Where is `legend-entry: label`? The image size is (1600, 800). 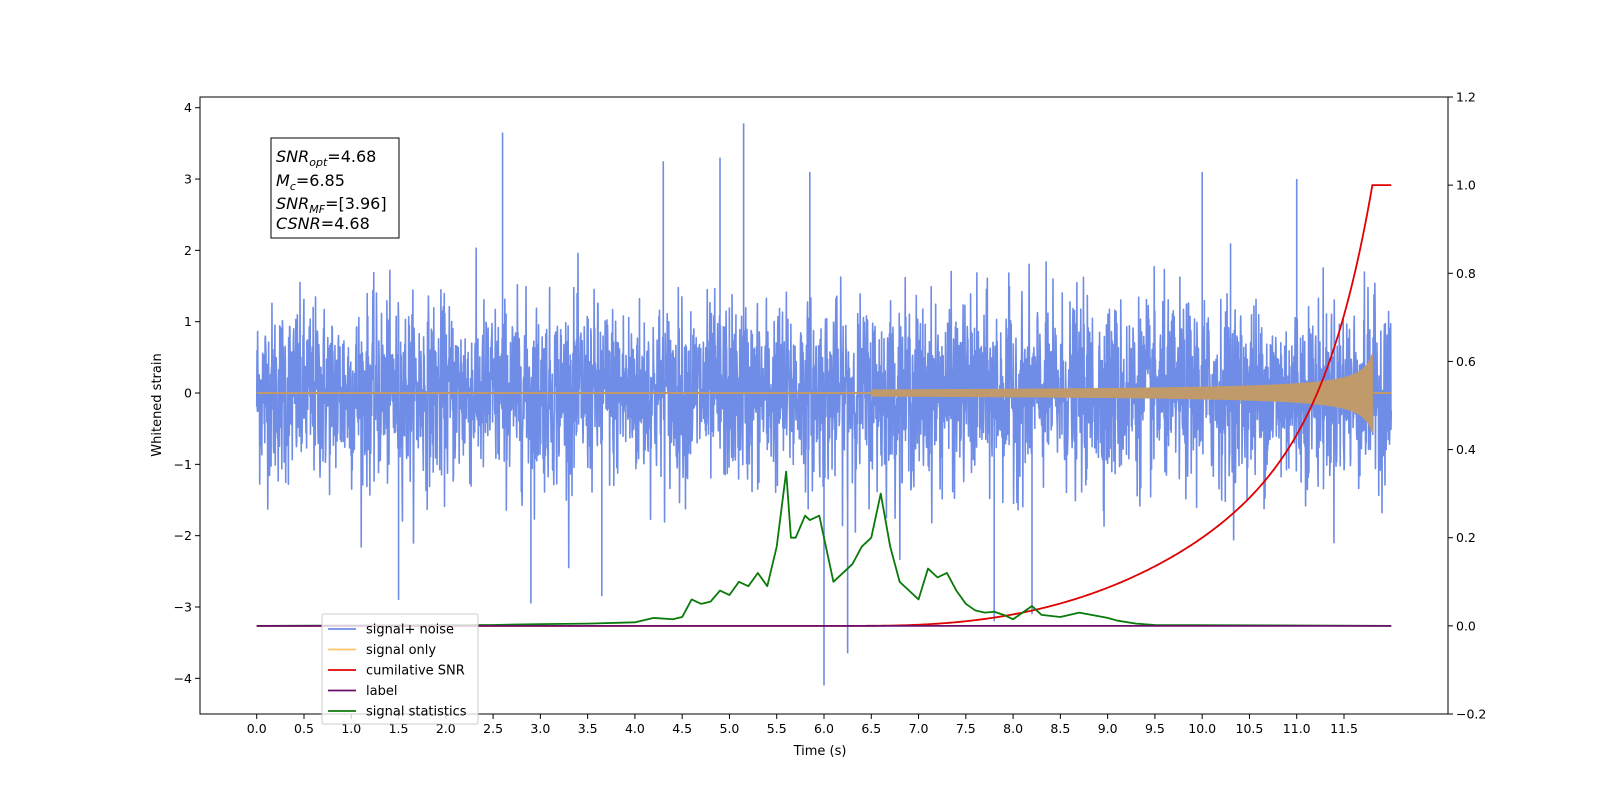
legend-entry: label is located at coordinates (381, 691).